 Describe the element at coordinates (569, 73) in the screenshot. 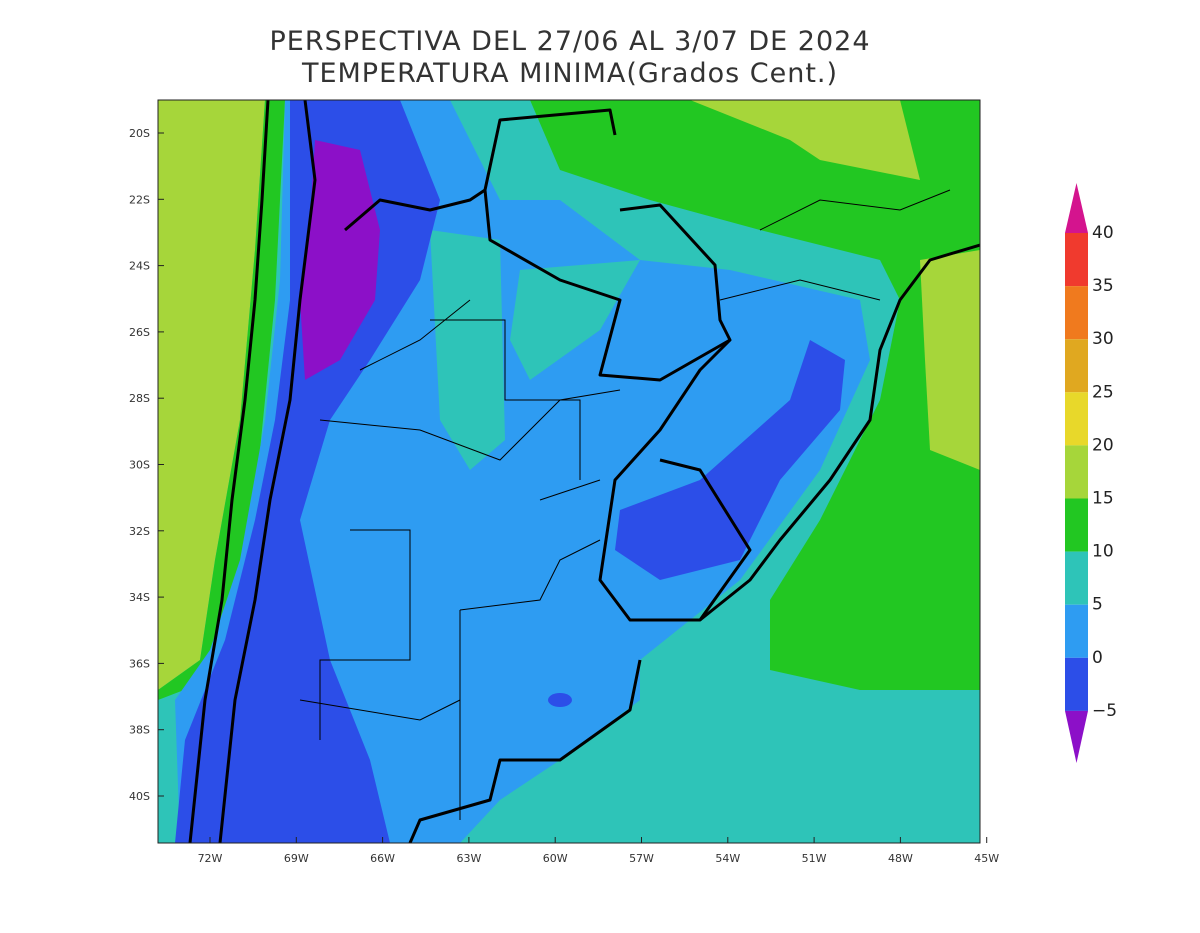

I see `map-subtitle: TEMPERATURA MINIMA(Grados Cent.)` at that location.